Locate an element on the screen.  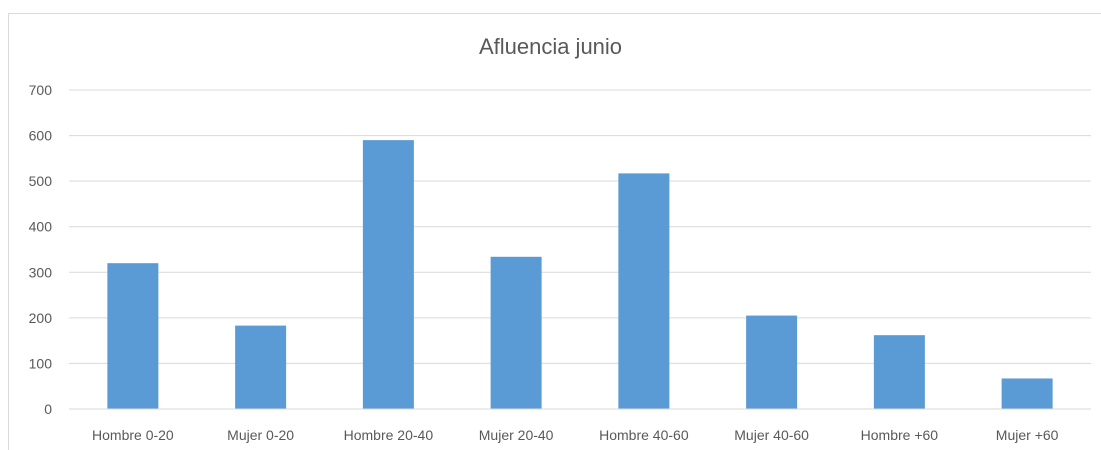
chart-title: Afluencia junio is located at coordinates (550, 46).